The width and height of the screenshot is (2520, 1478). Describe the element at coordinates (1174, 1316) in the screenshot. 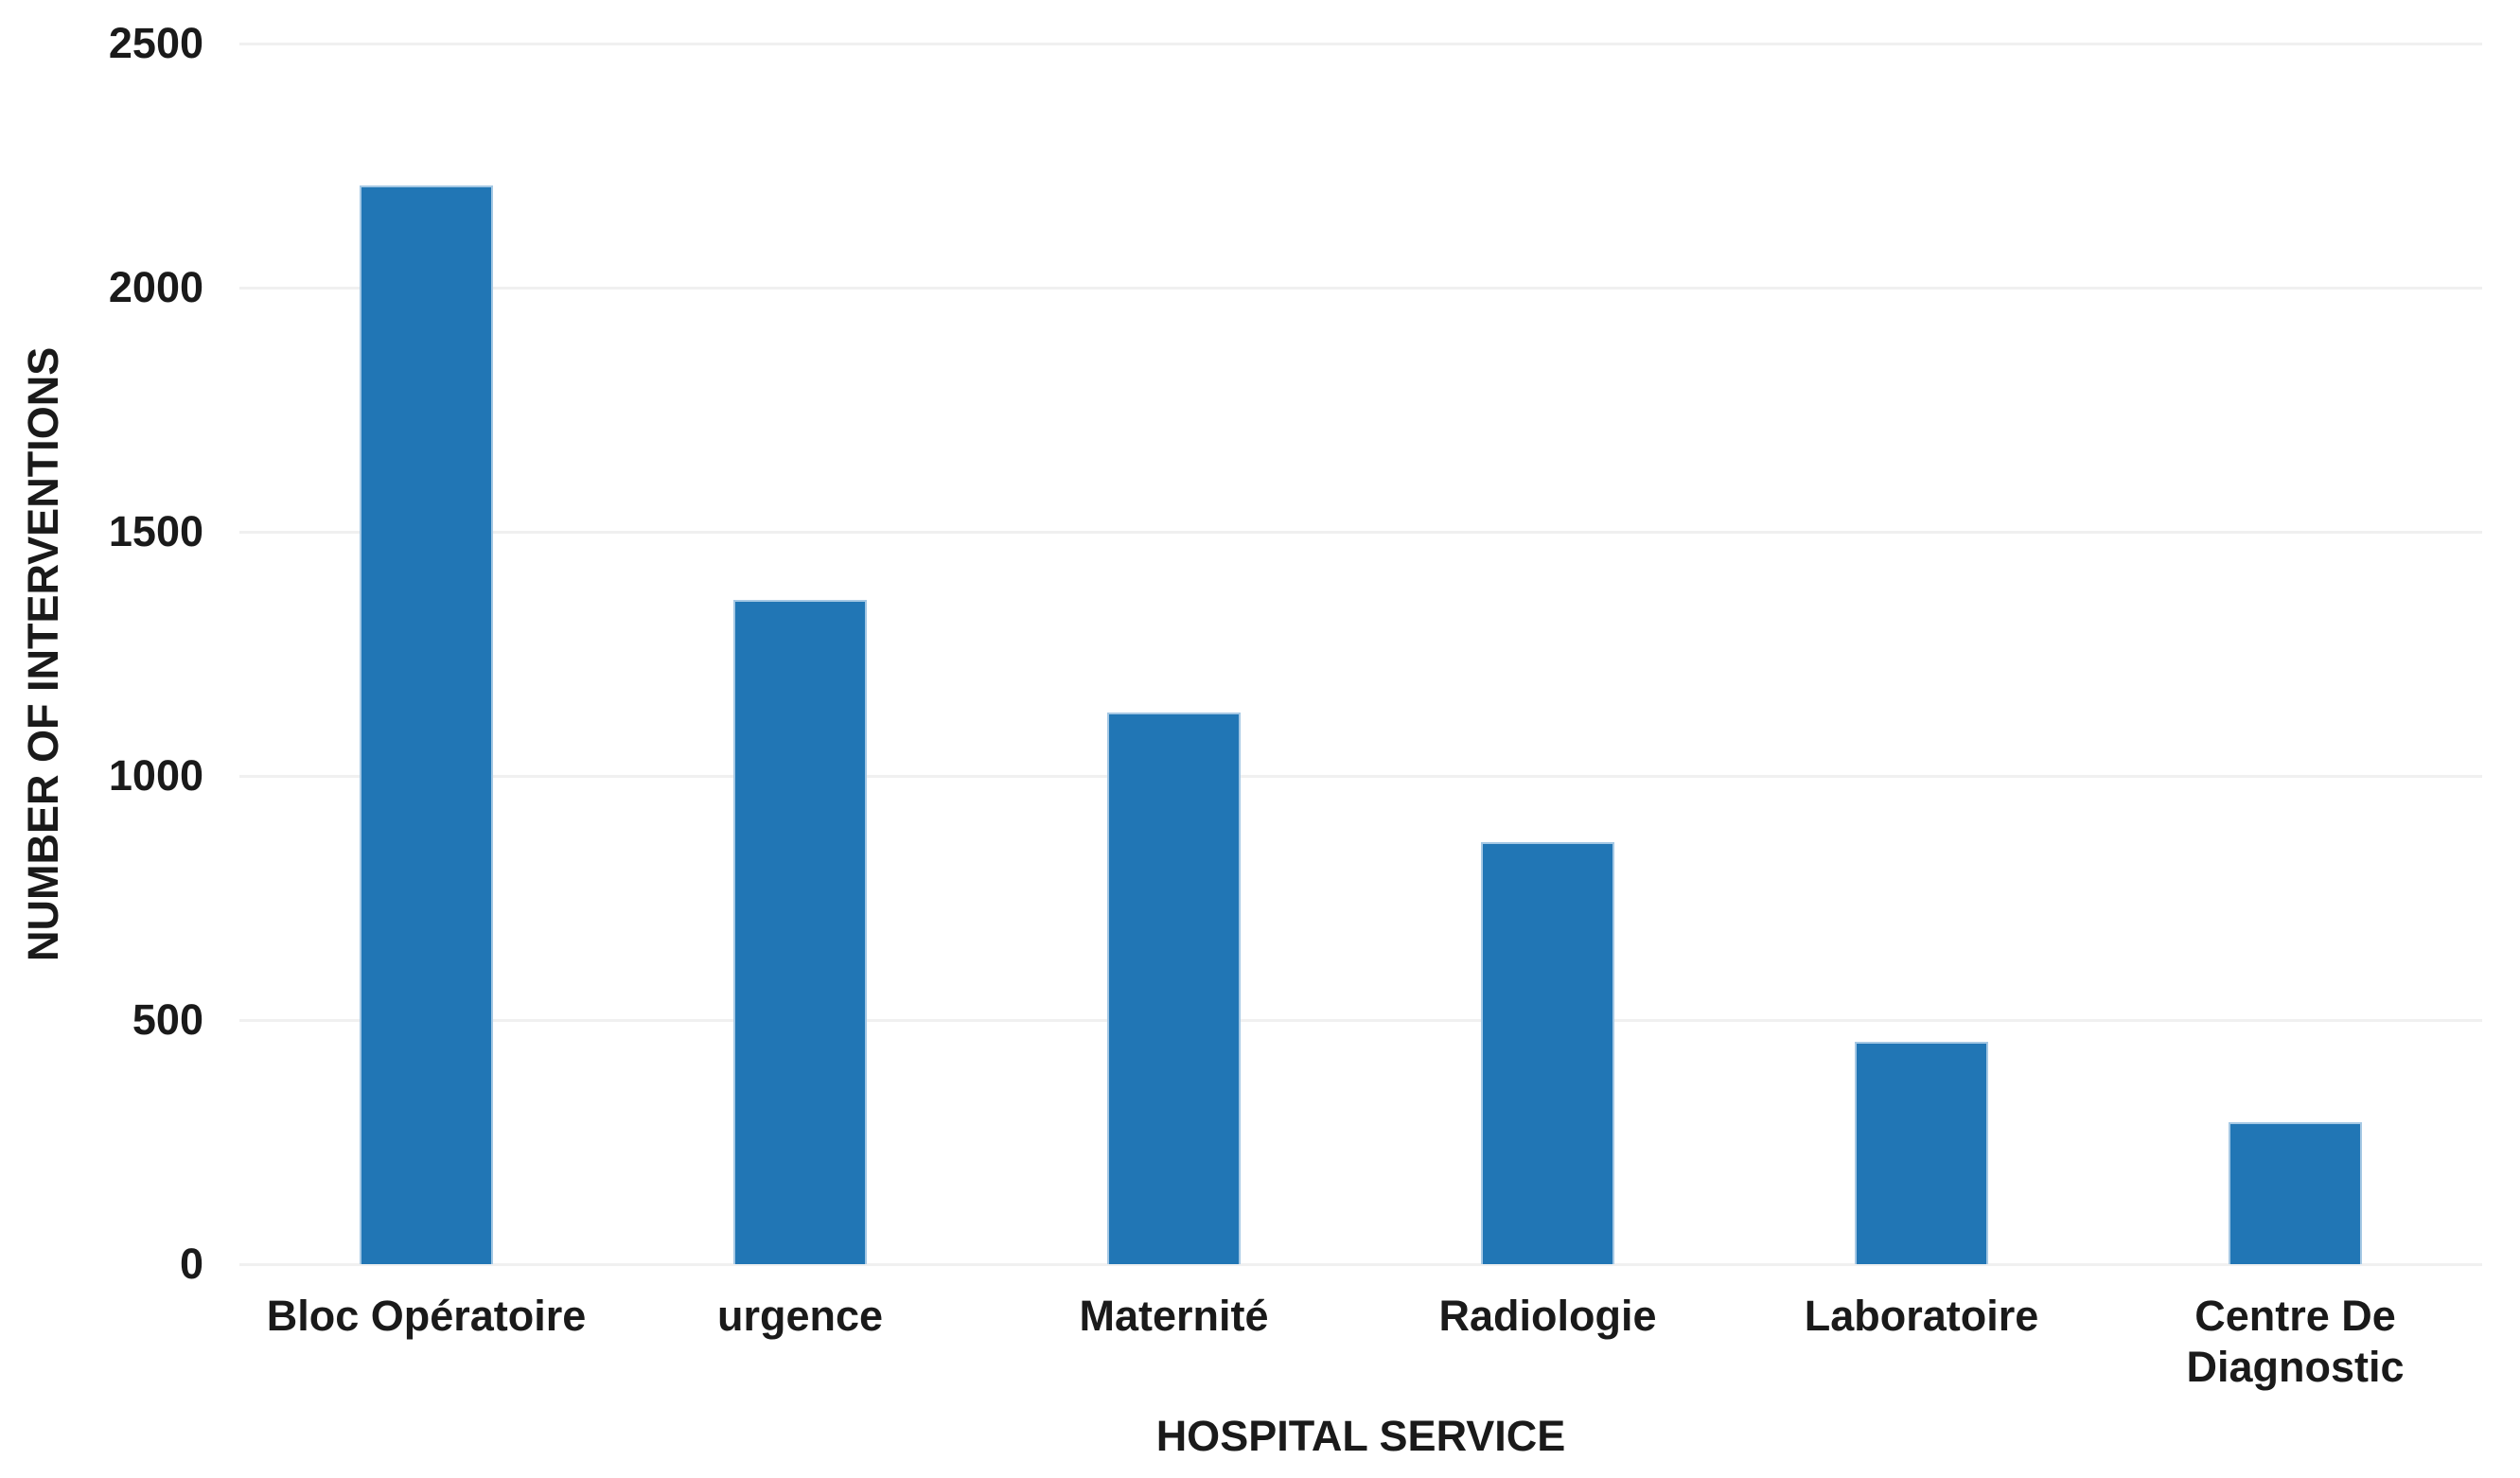

I see `category-label-2: Maternité` at that location.